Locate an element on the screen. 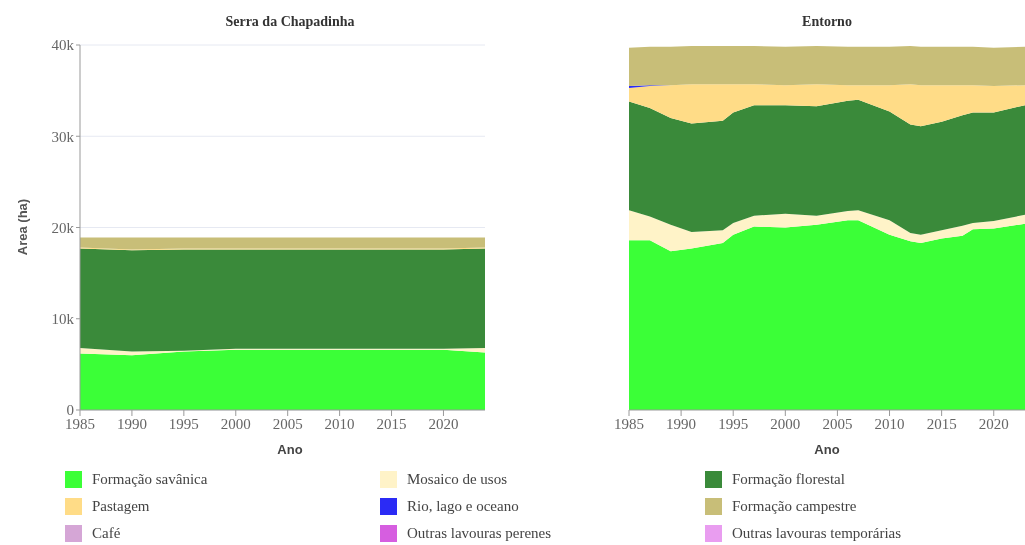 This screenshot has width=1025, height=545. y-tick-label: 40k is located at coordinates (63, 45).